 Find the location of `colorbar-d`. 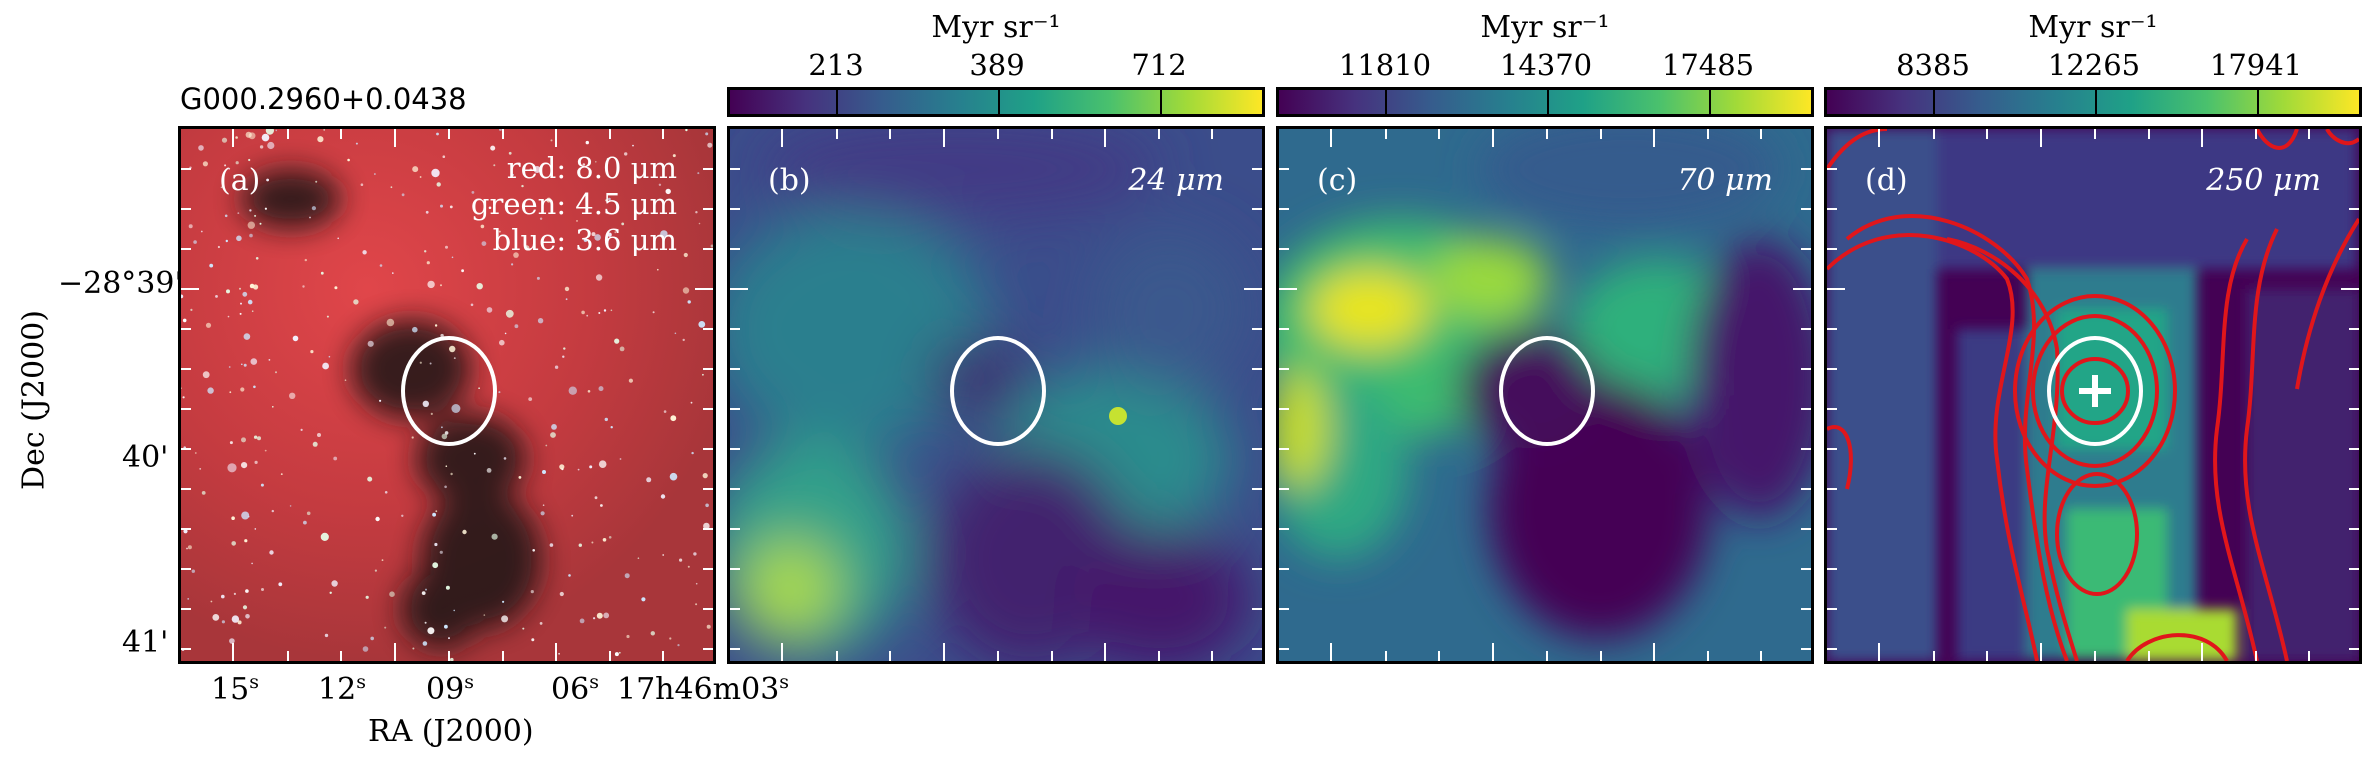

colorbar-d is located at coordinates (2093, 102).